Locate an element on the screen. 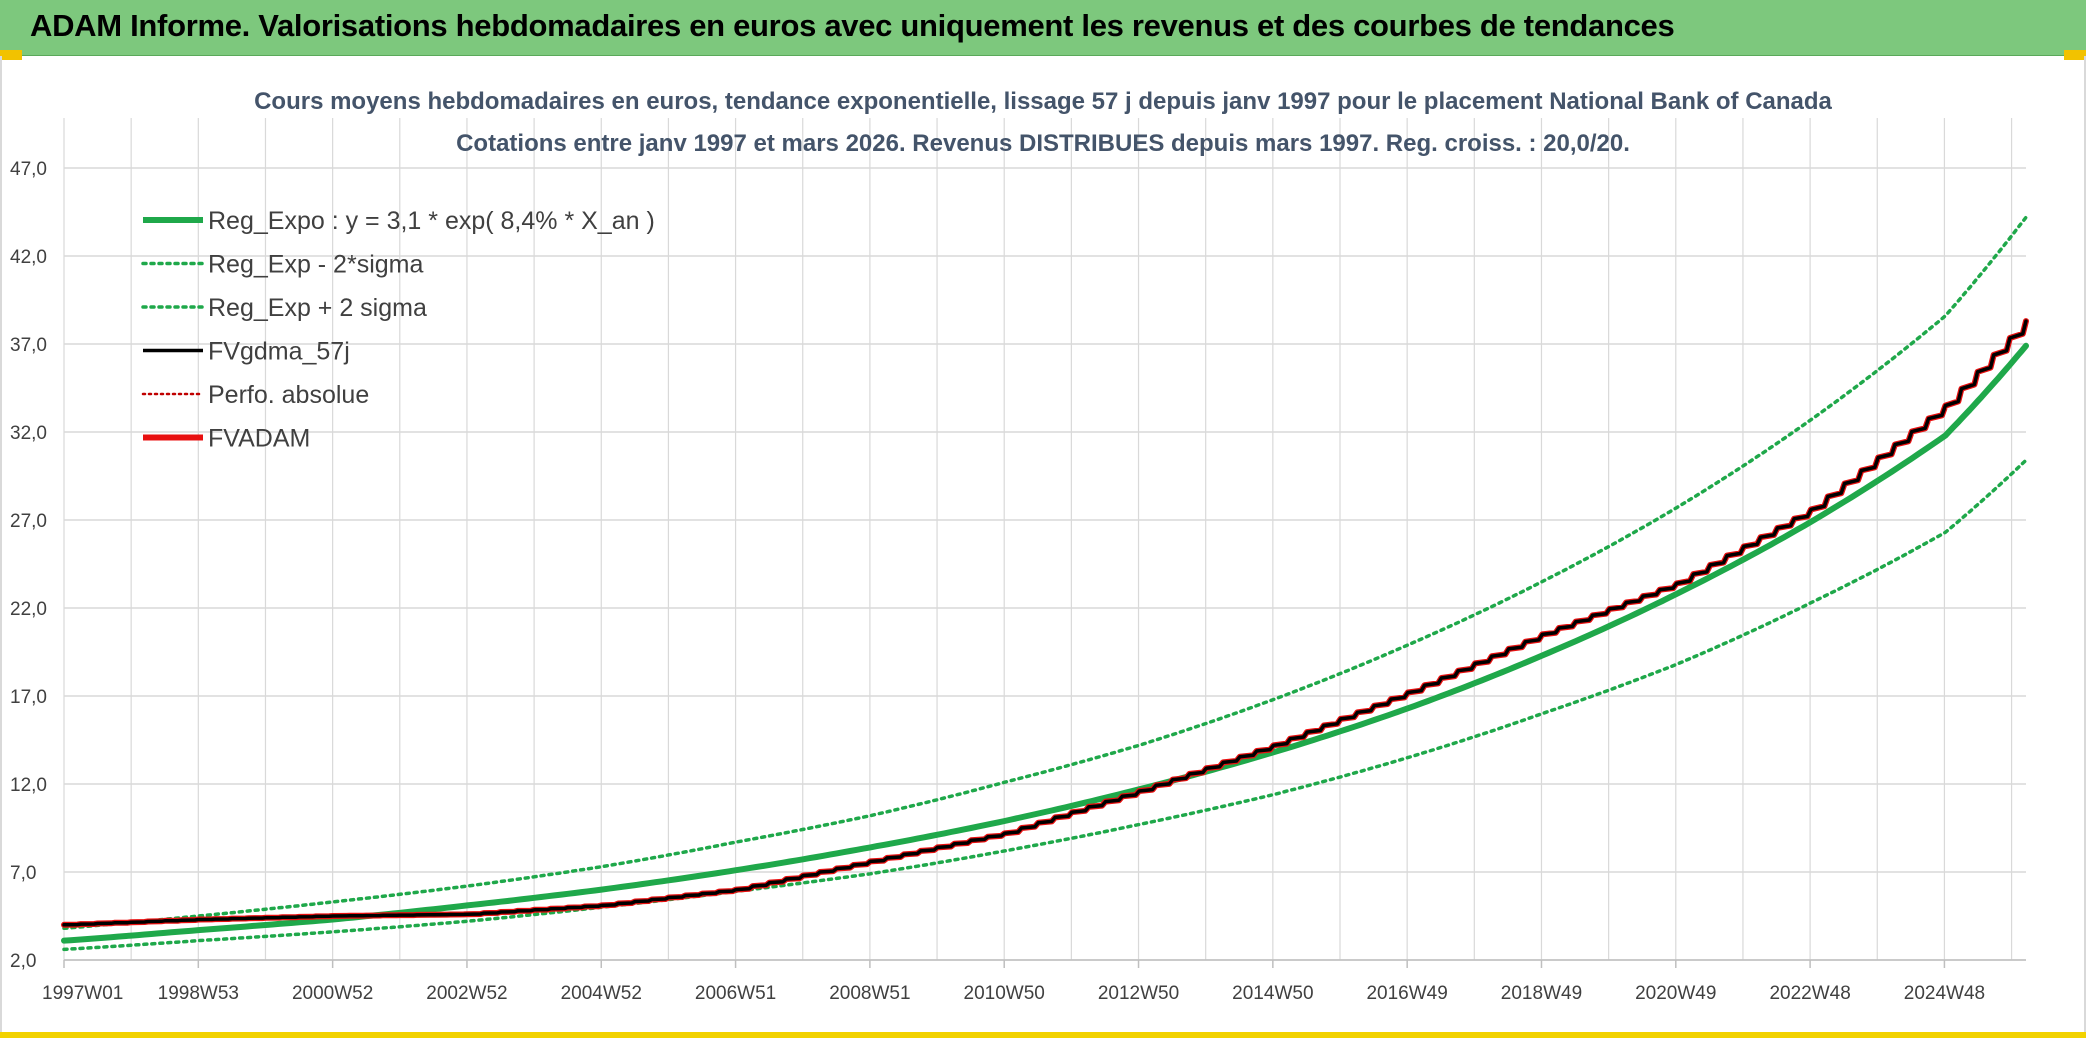  y-tick-label: 32,0 is located at coordinates (28, 433).